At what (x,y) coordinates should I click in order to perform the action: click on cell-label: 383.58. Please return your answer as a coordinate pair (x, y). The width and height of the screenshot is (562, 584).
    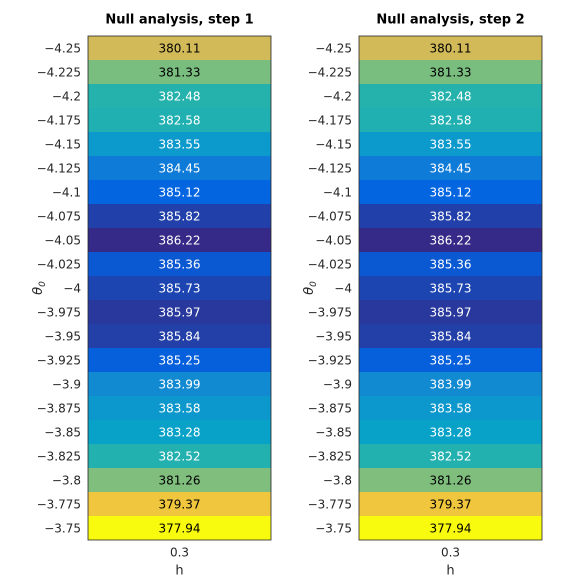
    Looking at the image, I should click on (180, 409).